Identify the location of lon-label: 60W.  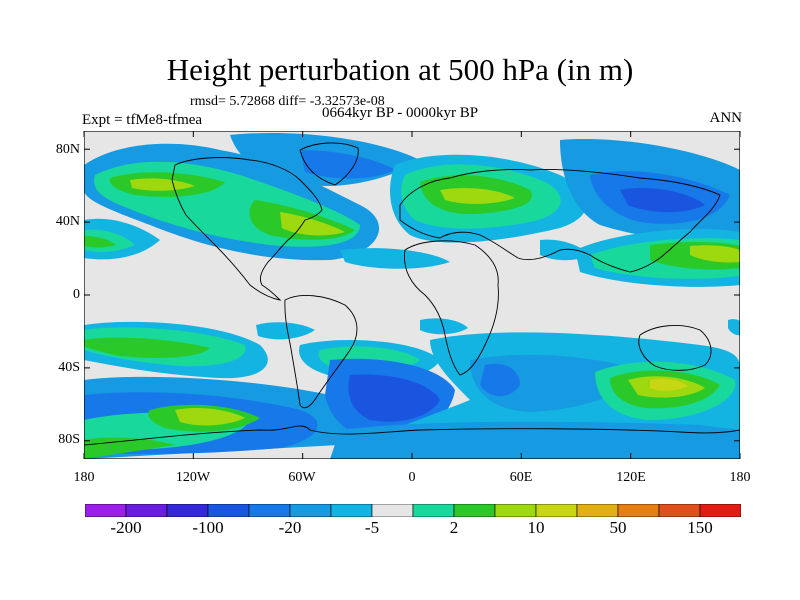
(302, 477).